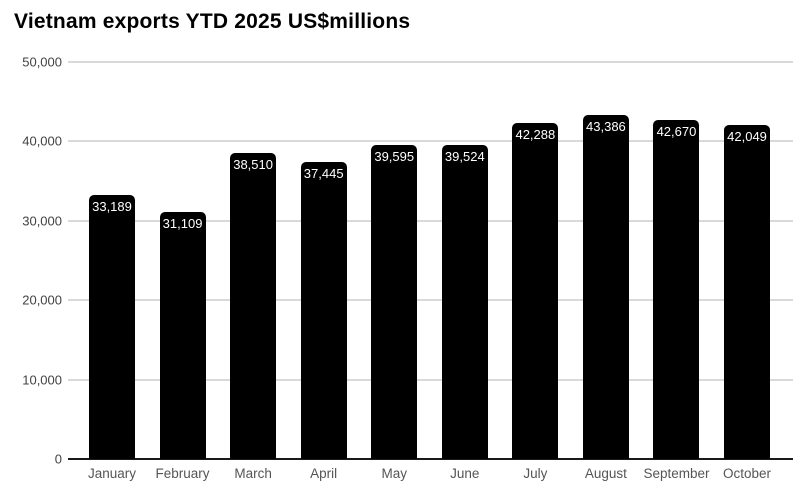 The height and width of the screenshot is (493, 801). I want to click on bar-value-label: 42,288, so click(535, 135).